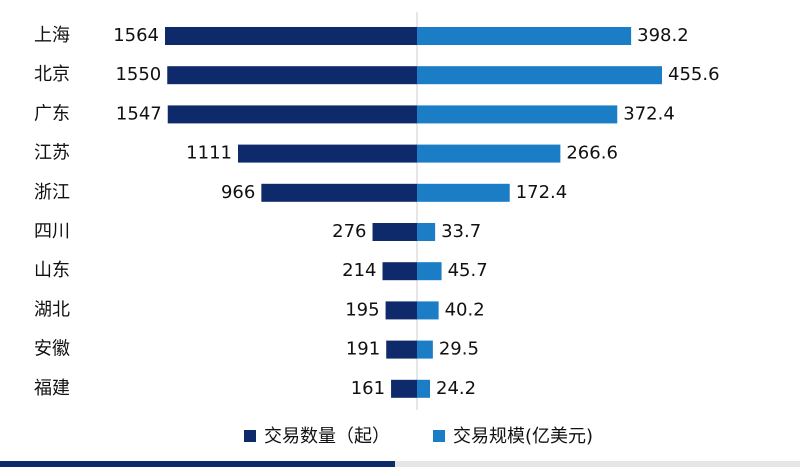  Describe the element at coordinates (52, 113) in the screenshot. I see `category-label: 广东` at that location.